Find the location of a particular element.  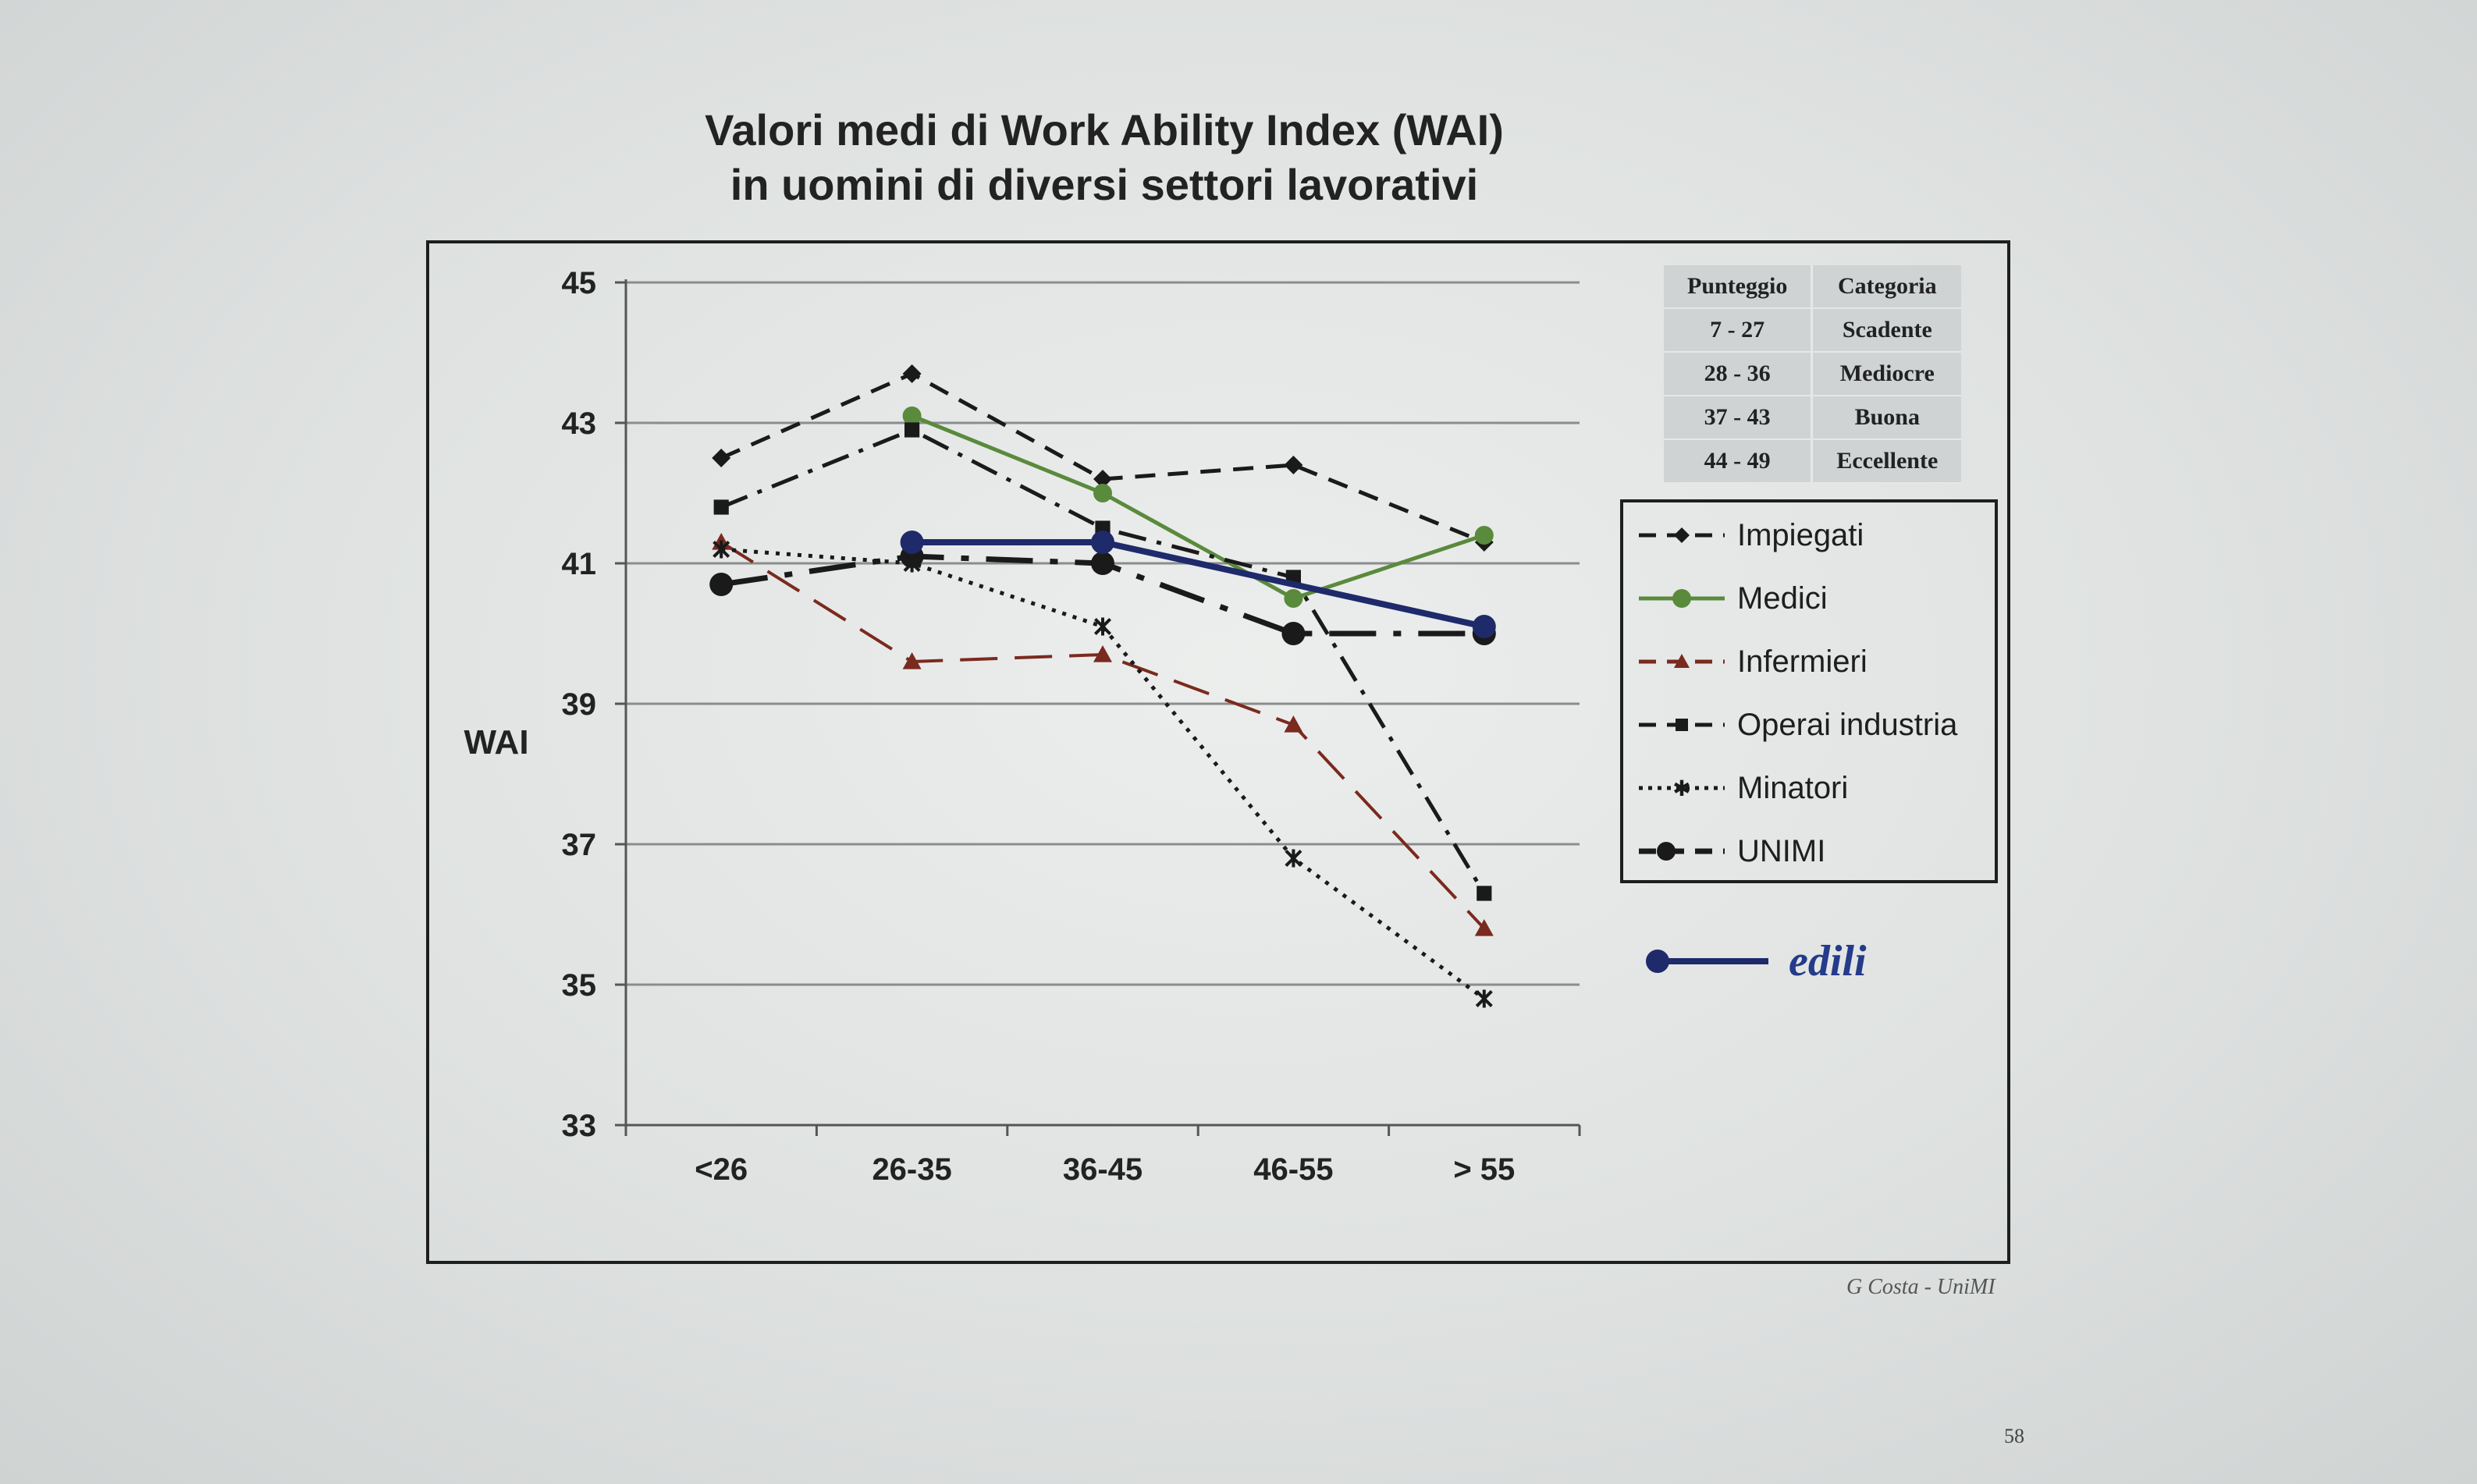

title-line-2: in uomini di diversi settori lavorativi is located at coordinates (1104, 185).